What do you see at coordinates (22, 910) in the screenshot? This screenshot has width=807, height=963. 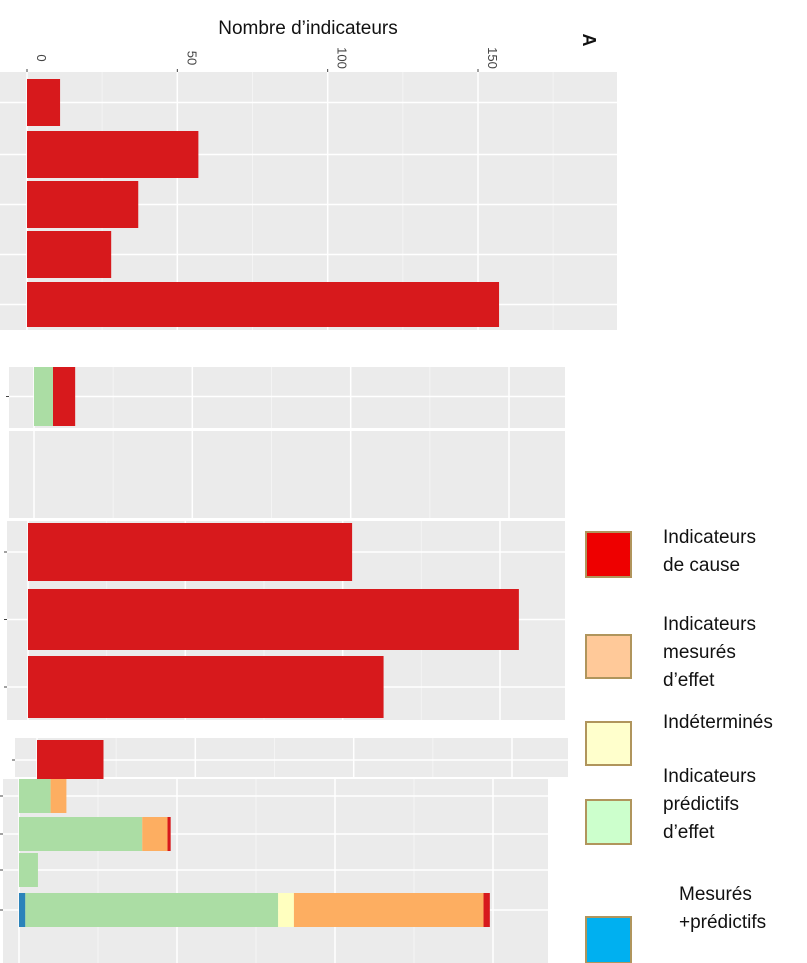 I see `bar-mesures_predictifs` at bounding box center [22, 910].